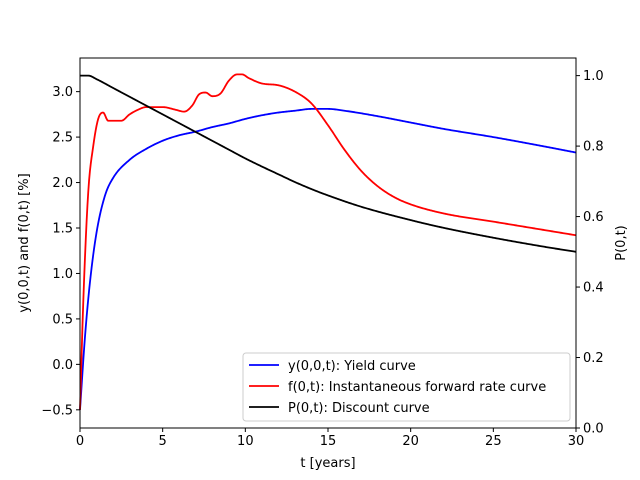 This screenshot has height=480, width=640. I want to click on x-tick-label: 0, so click(80, 441).